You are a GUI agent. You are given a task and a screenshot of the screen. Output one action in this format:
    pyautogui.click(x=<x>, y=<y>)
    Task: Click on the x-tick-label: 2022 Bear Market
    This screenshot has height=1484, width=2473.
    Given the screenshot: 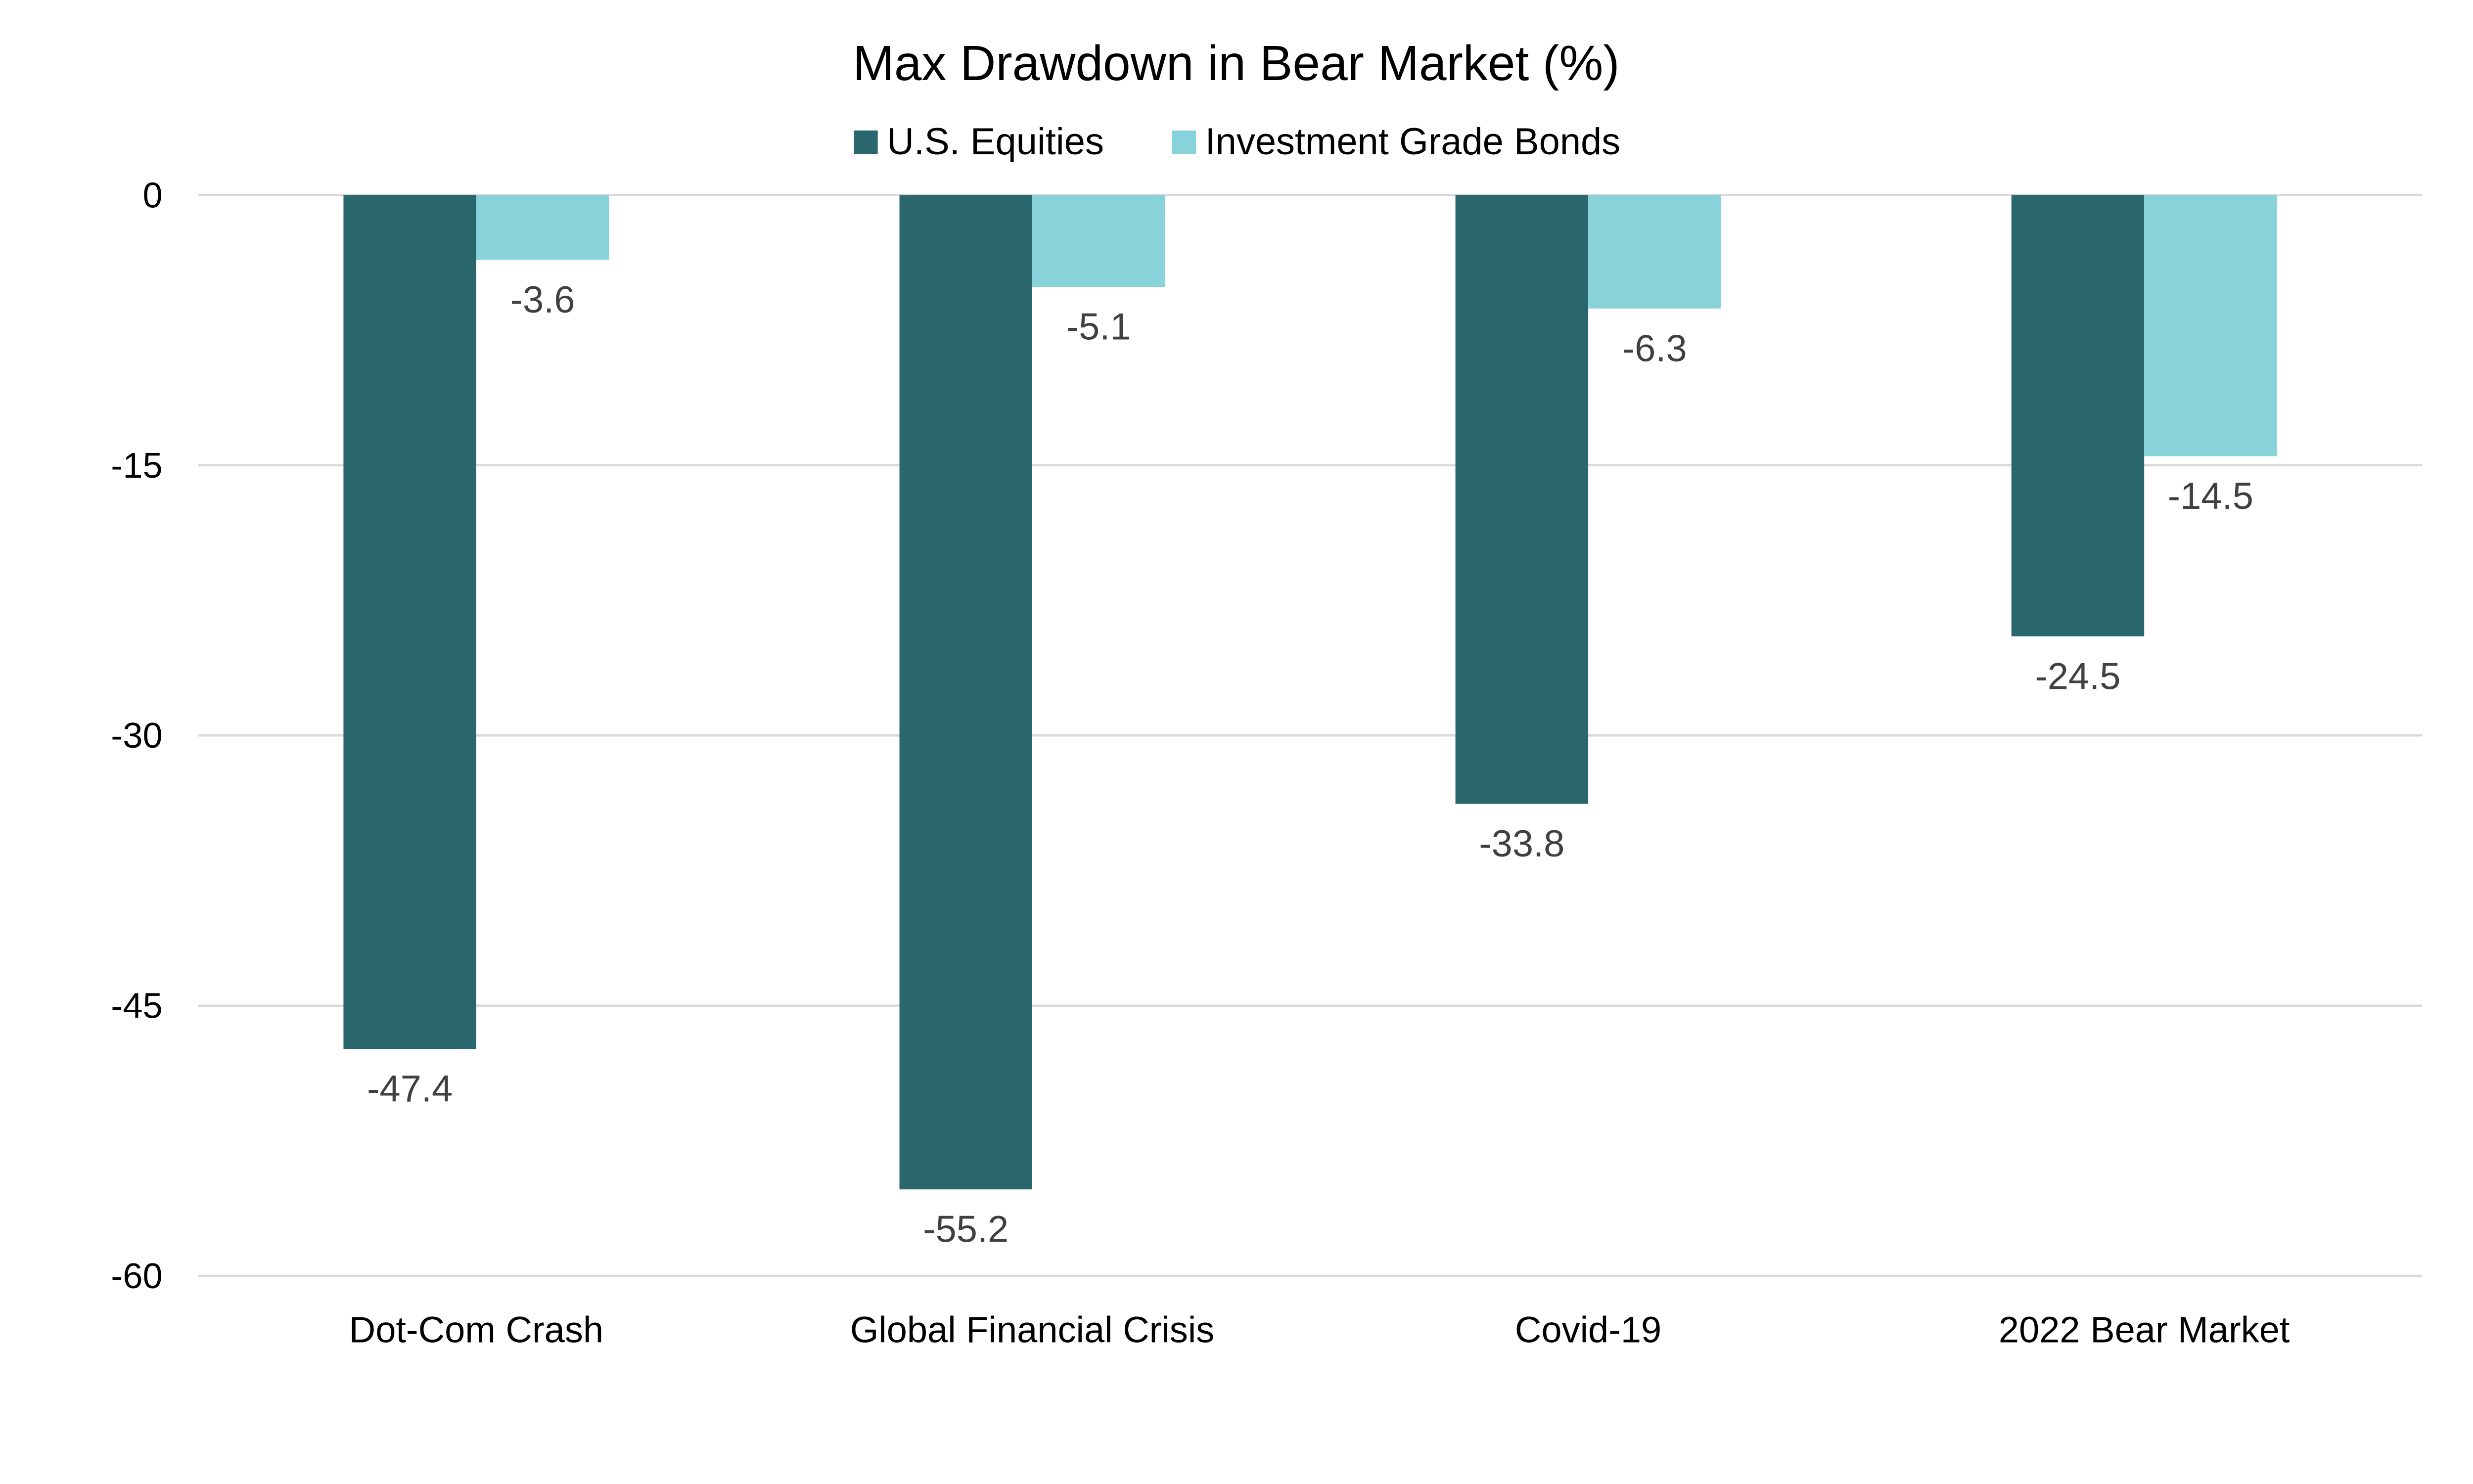 What is the action you would take?
    pyautogui.click(x=2145, y=1329)
    